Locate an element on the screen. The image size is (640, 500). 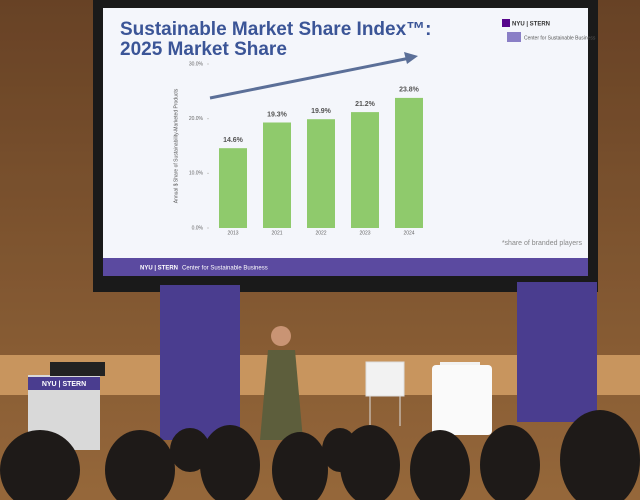
x-tick-label: 2013 is located at coordinates (232, 233).